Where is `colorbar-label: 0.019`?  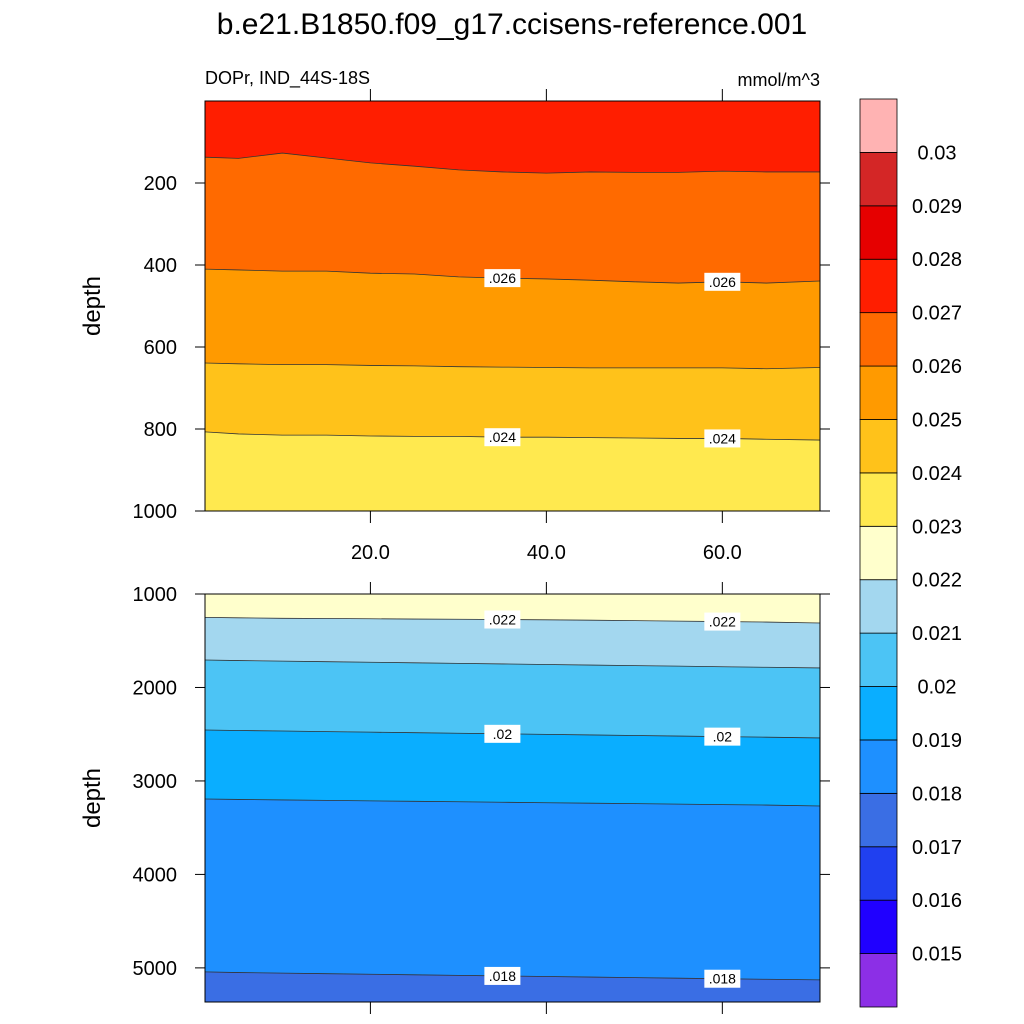
colorbar-label: 0.019 is located at coordinates (937, 741).